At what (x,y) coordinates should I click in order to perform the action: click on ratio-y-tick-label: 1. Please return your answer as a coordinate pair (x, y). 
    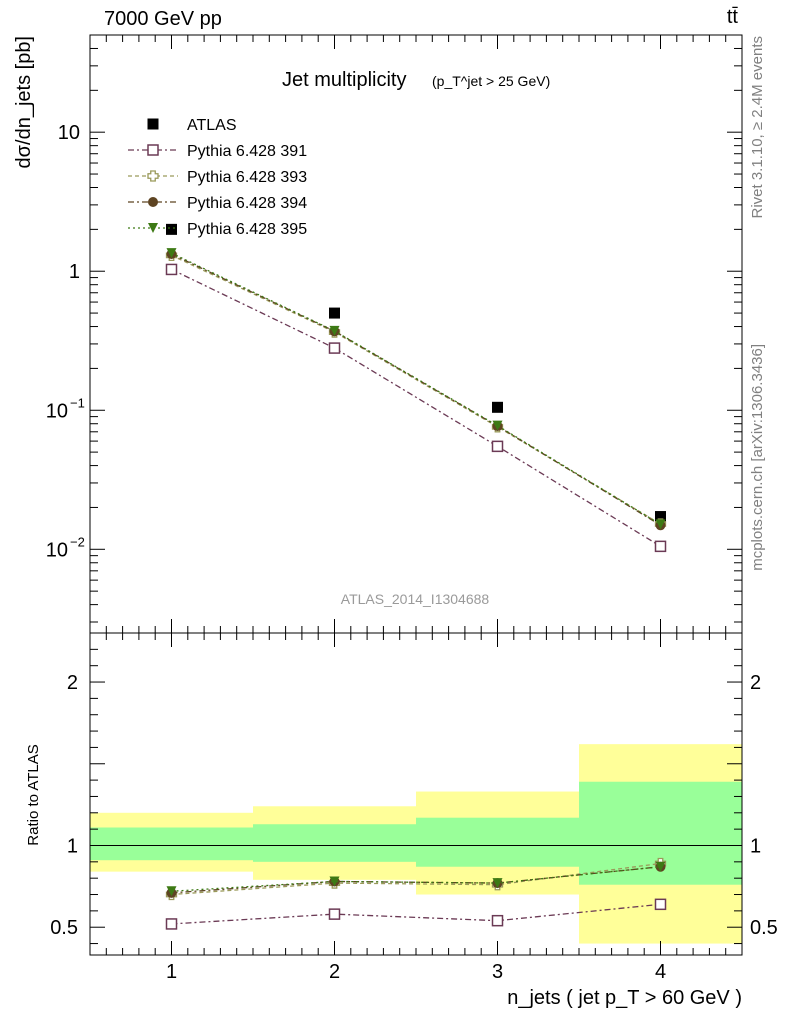
    Looking at the image, I should click on (72, 846).